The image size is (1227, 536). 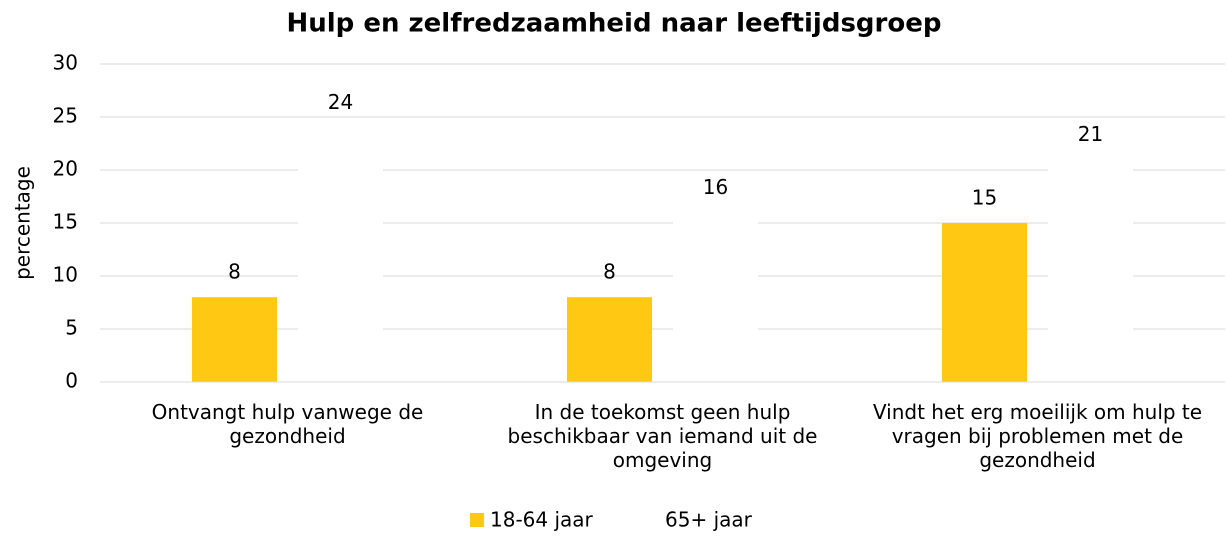 What do you see at coordinates (65, 222) in the screenshot?
I see `y-tick-label: 15` at bounding box center [65, 222].